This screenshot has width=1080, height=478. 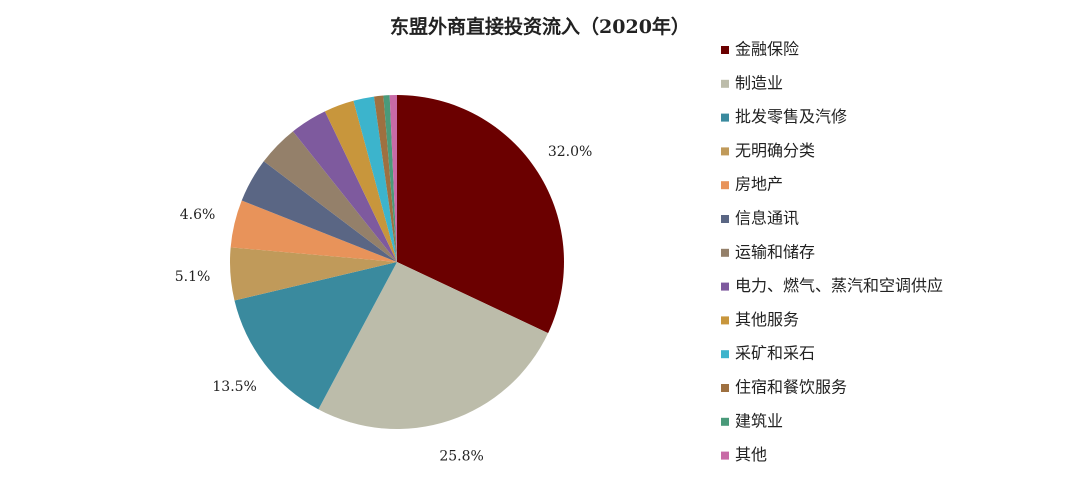 I want to click on legend-label: 批发零售及汽修, so click(x=791, y=116).